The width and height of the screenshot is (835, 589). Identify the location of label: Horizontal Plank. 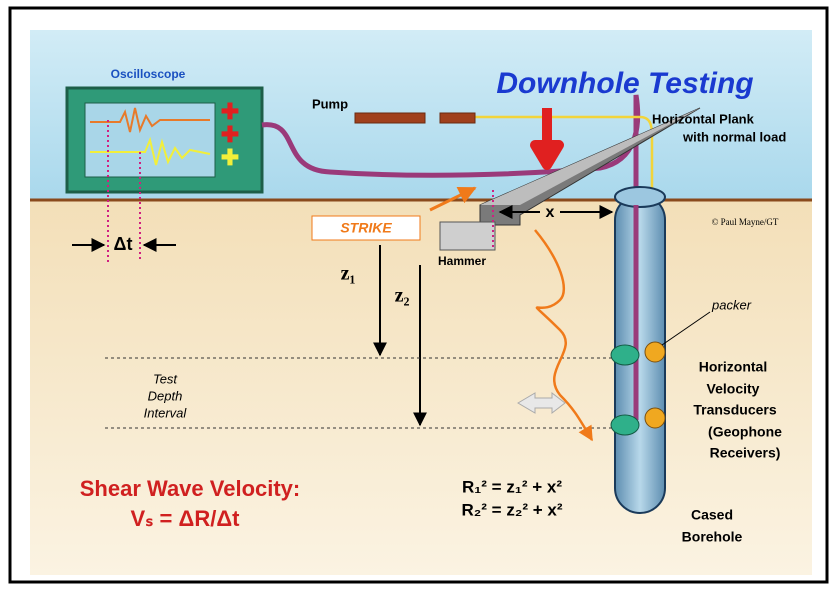
(703, 118).